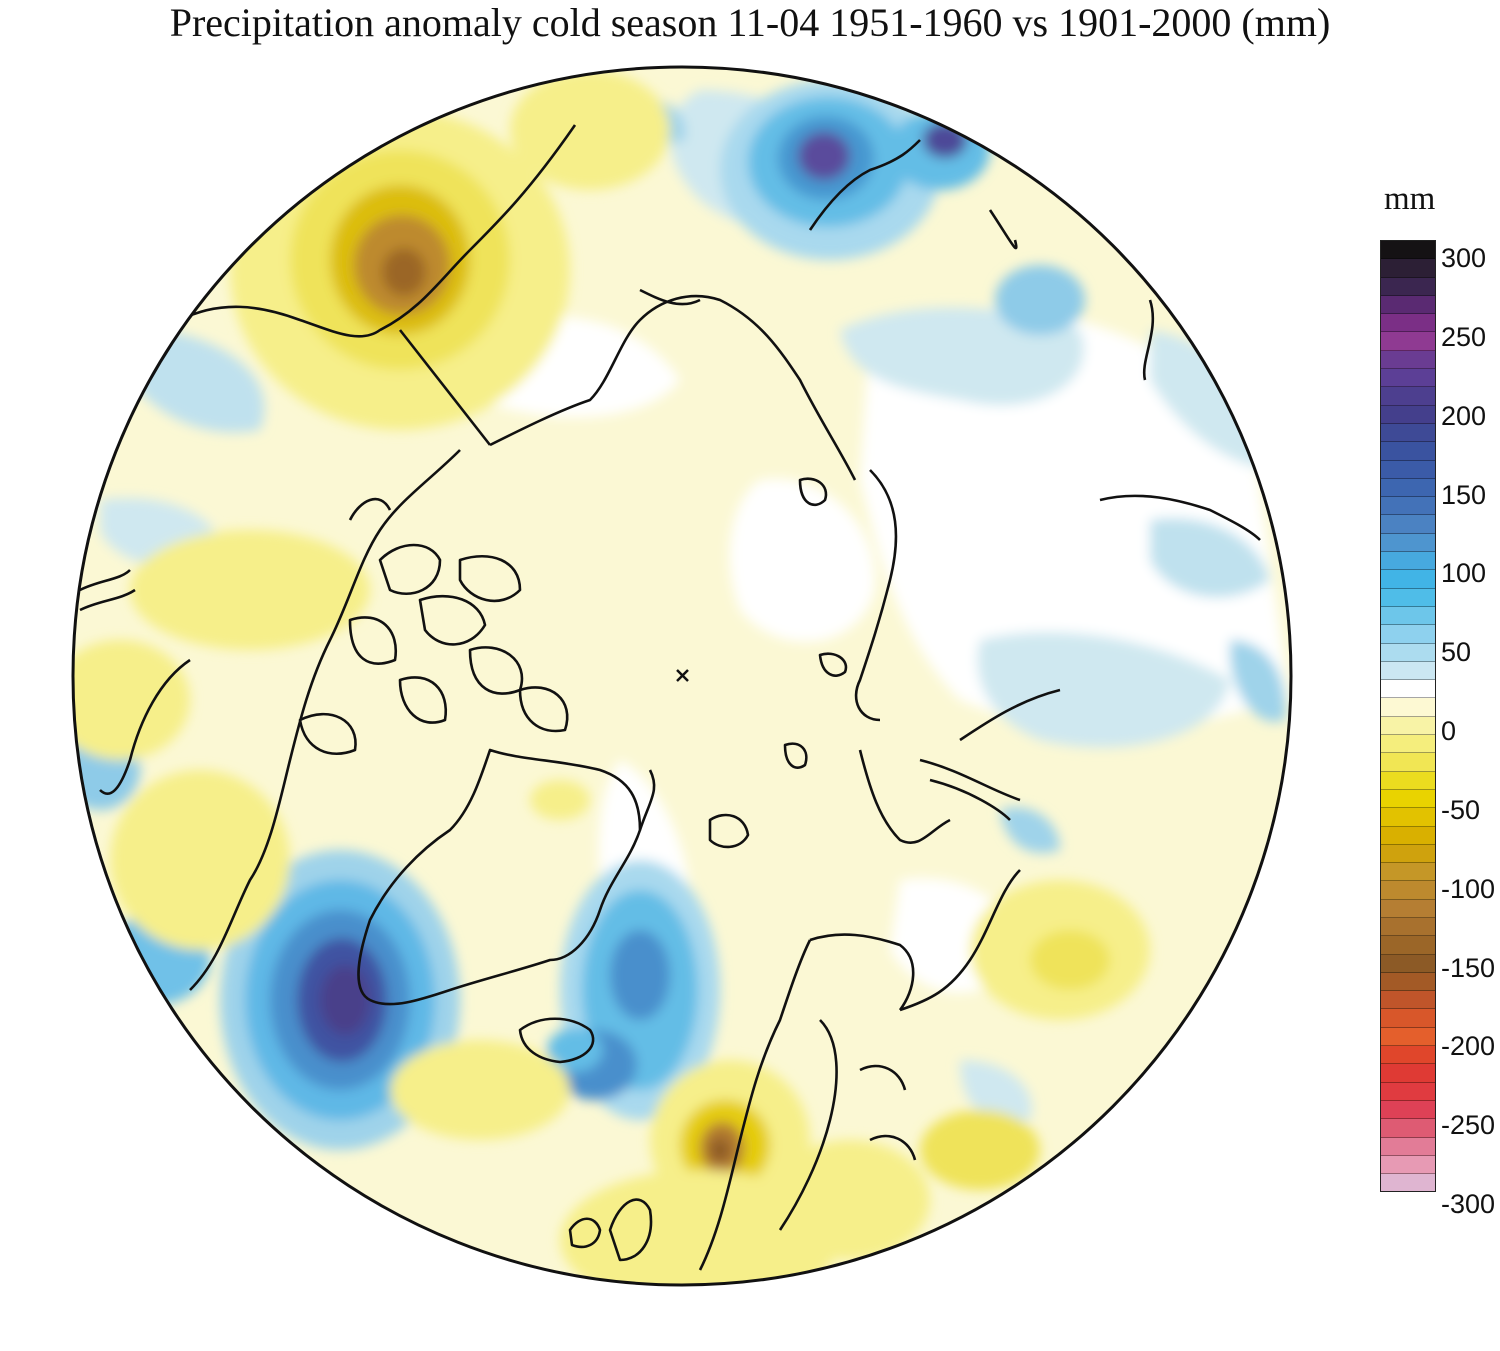 This screenshot has width=1500, height=1351. What do you see at coordinates (1456, 652) in the screenshot?
I see `colorbar-tick-label: 50` at bounding box center [1456, 652].